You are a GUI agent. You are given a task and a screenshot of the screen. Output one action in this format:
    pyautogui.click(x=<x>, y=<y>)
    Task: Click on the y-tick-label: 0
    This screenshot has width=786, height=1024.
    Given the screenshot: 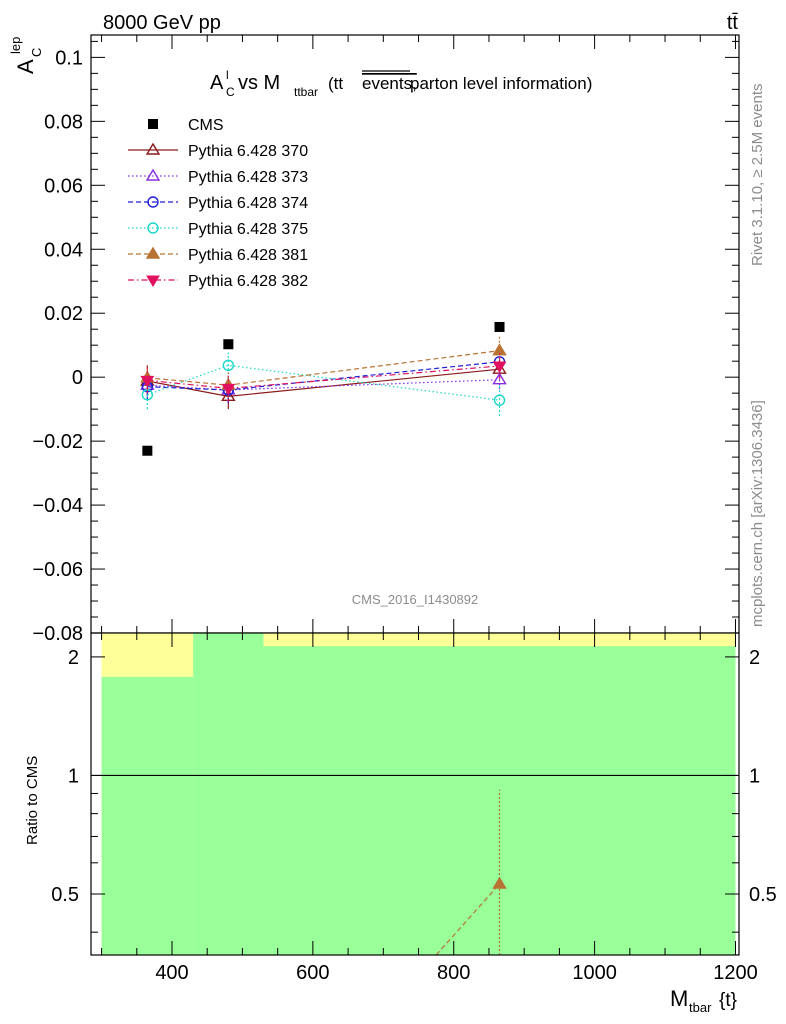 What is the action you would take?
    pyautogui.click(x=77, y=378)
    